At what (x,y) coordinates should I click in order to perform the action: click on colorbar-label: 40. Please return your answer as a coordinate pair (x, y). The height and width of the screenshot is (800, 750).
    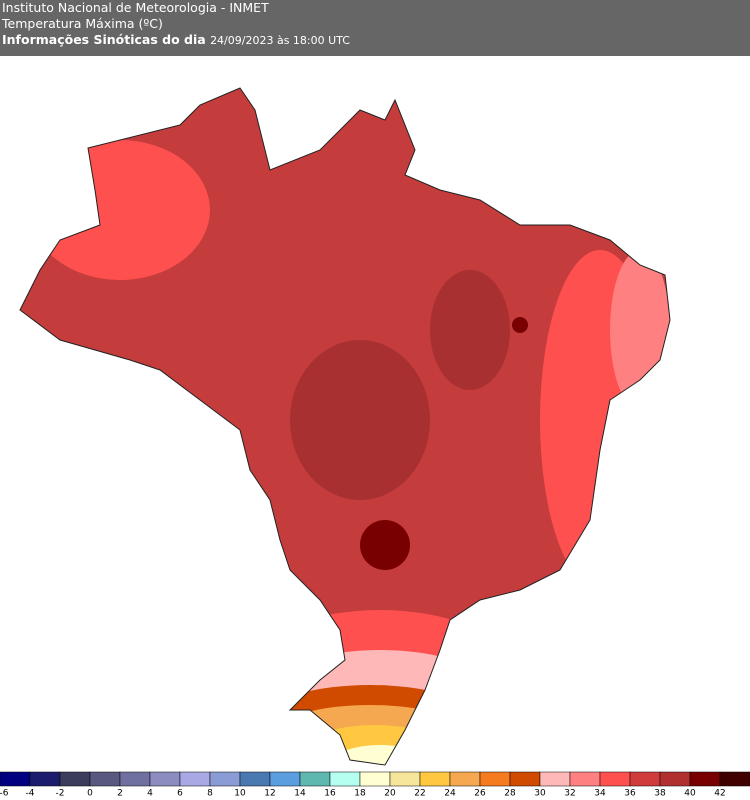
    Looking at the image, I should click on (690, 794).